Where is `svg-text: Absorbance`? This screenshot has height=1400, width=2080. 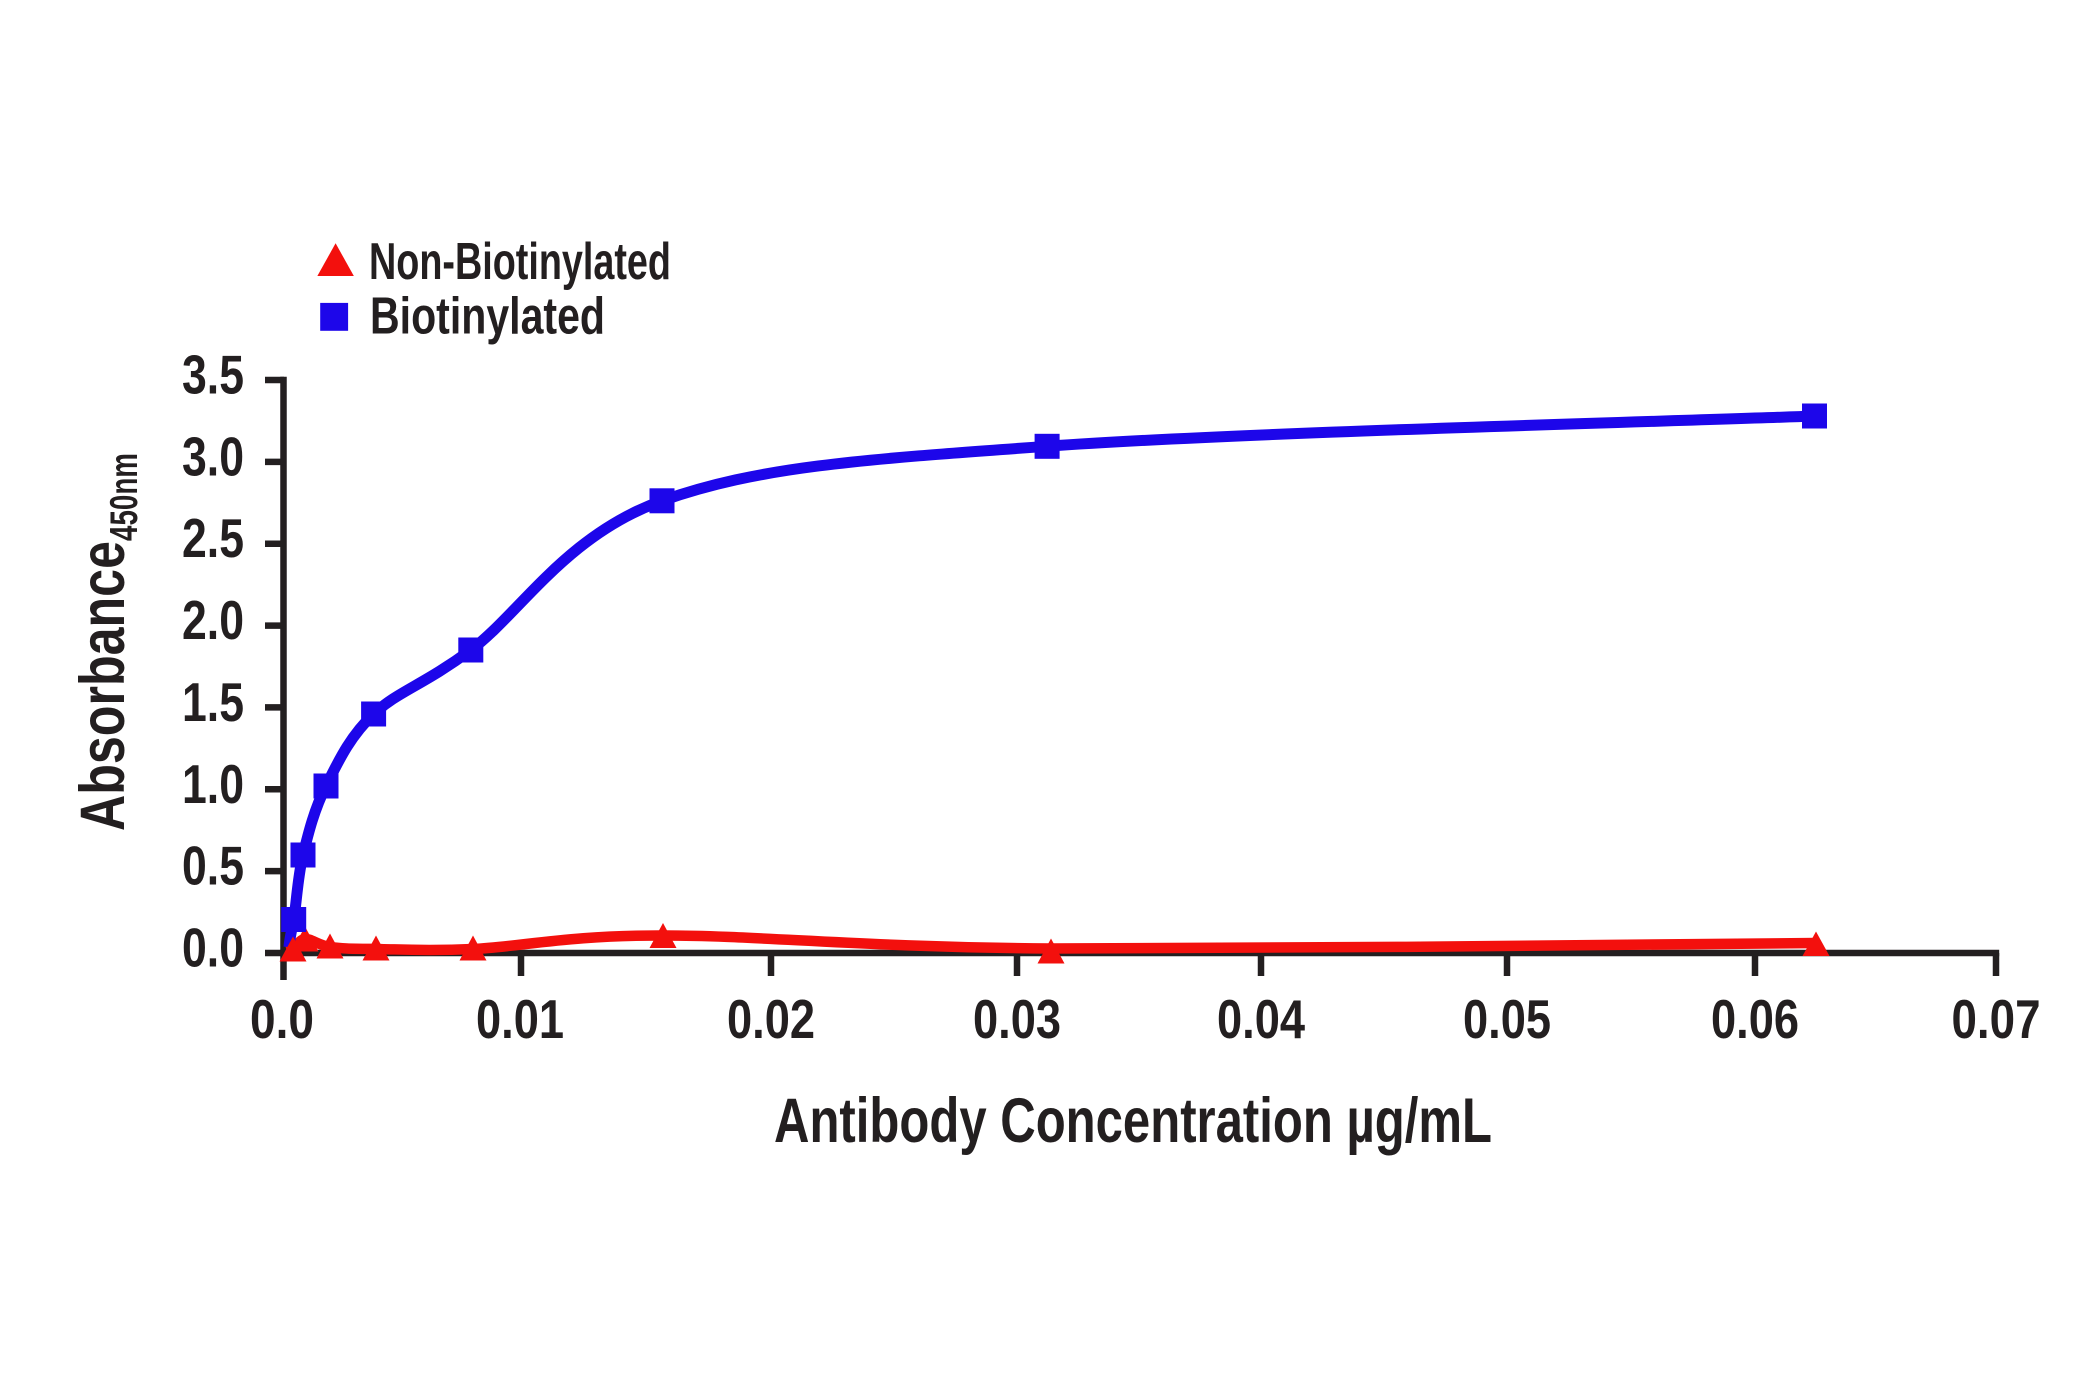
svg-text: Absorbance is located at coordinates (103, 686).